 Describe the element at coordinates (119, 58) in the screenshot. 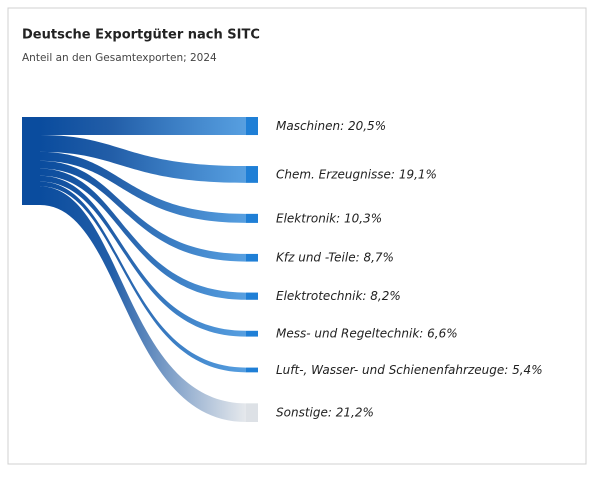

I see `chart-subtitle: Anteil an den Gesamtexporten; 2024` at that location.